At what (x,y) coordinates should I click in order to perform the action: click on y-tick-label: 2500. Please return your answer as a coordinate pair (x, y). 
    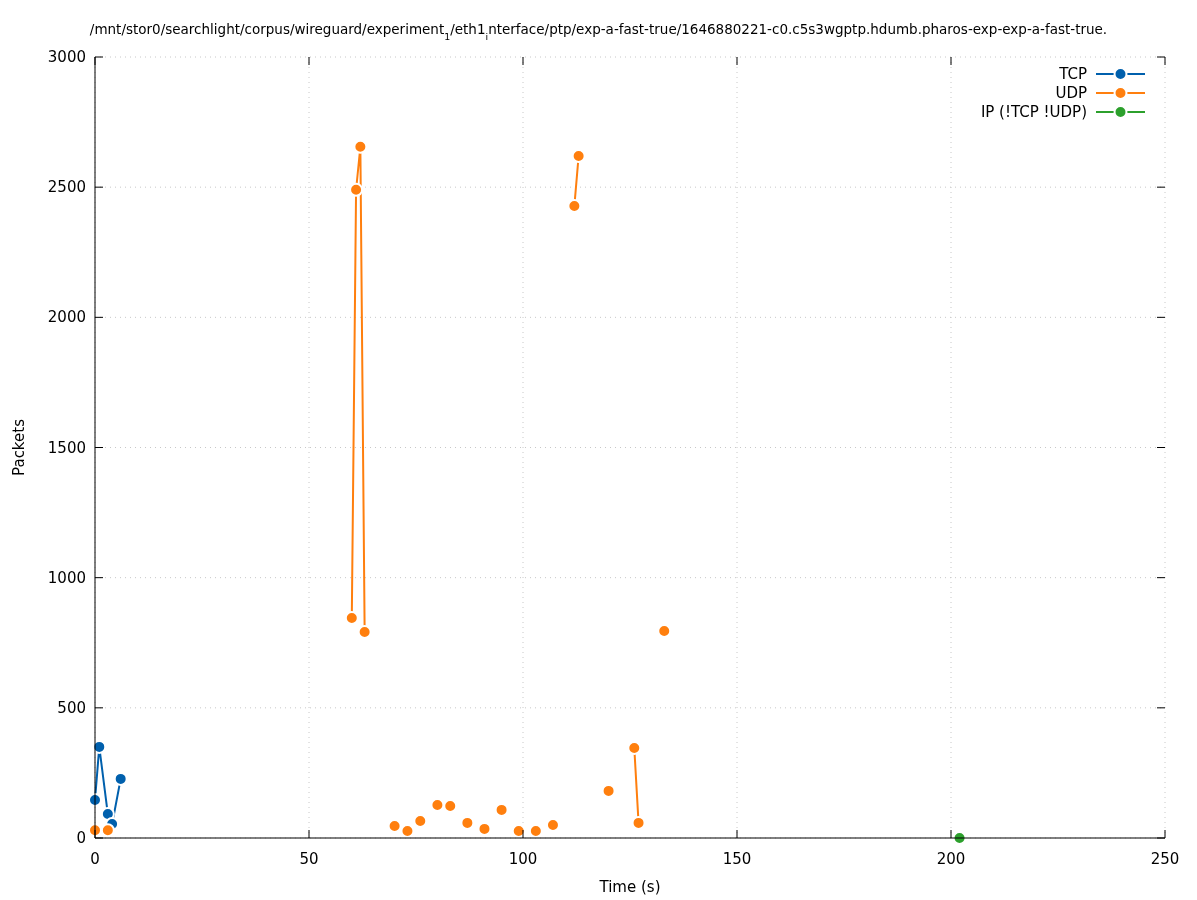
    Looking at the image, I should click on (66, 187).